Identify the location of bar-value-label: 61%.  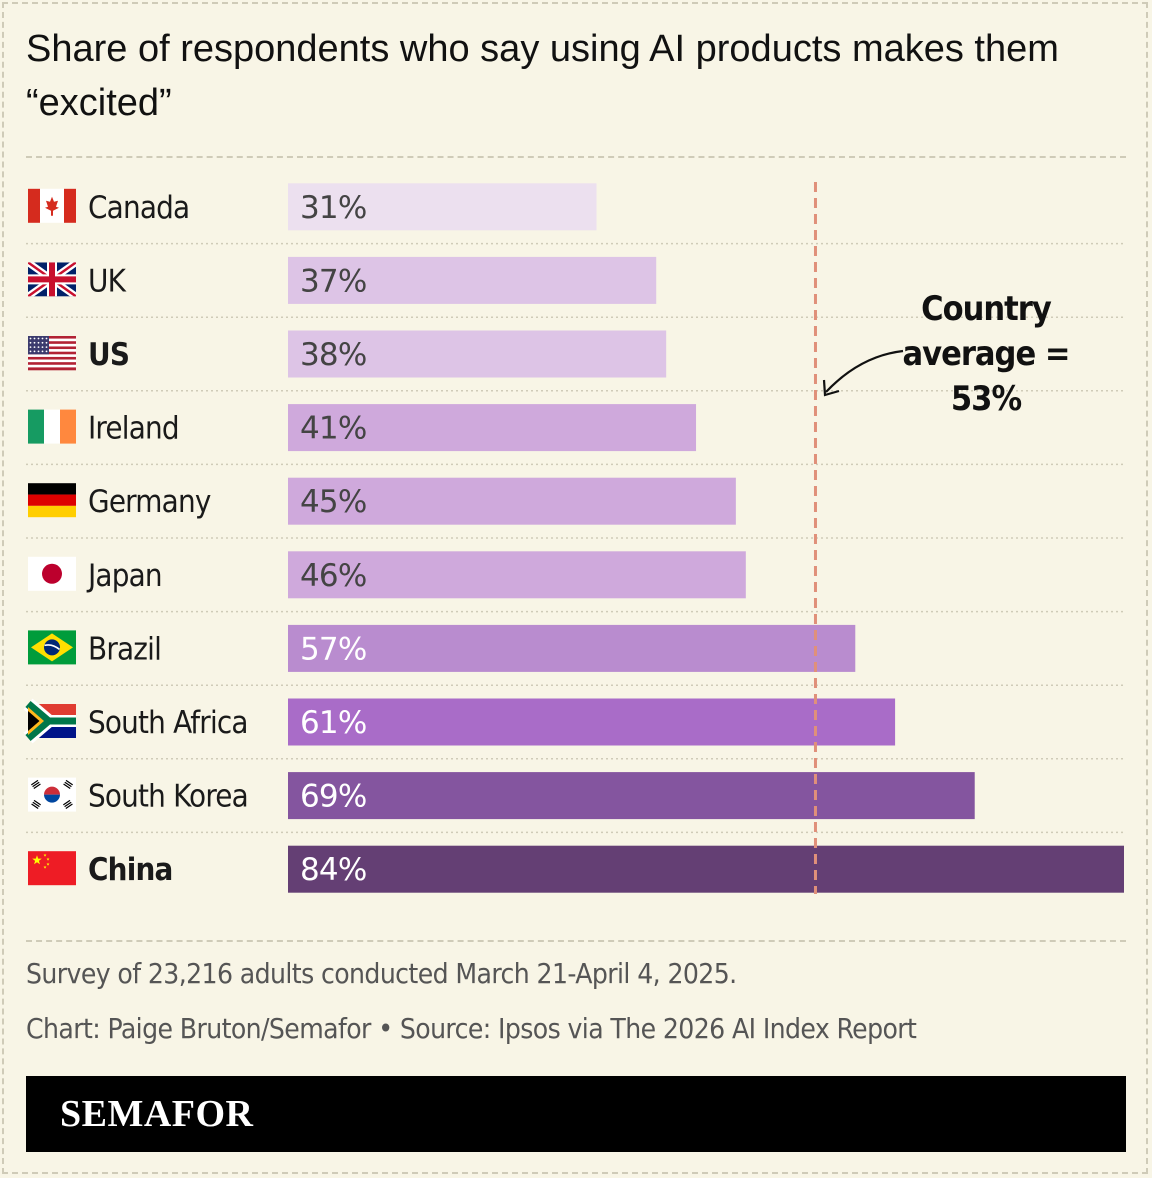
(333, 723).